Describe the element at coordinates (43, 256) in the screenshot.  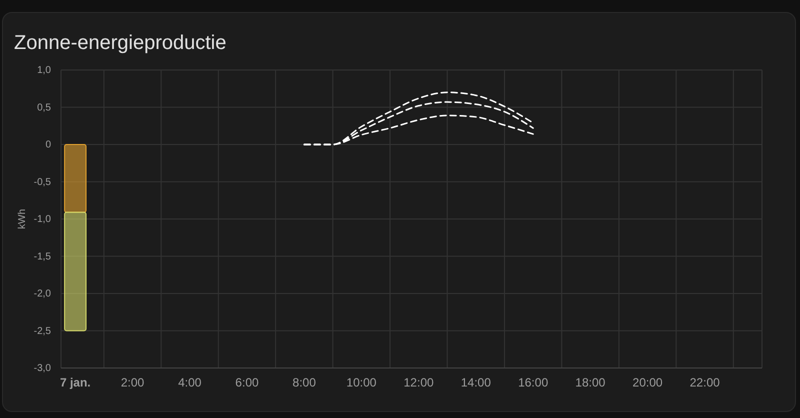
I see `y-tick-label: -1,5` at that location.